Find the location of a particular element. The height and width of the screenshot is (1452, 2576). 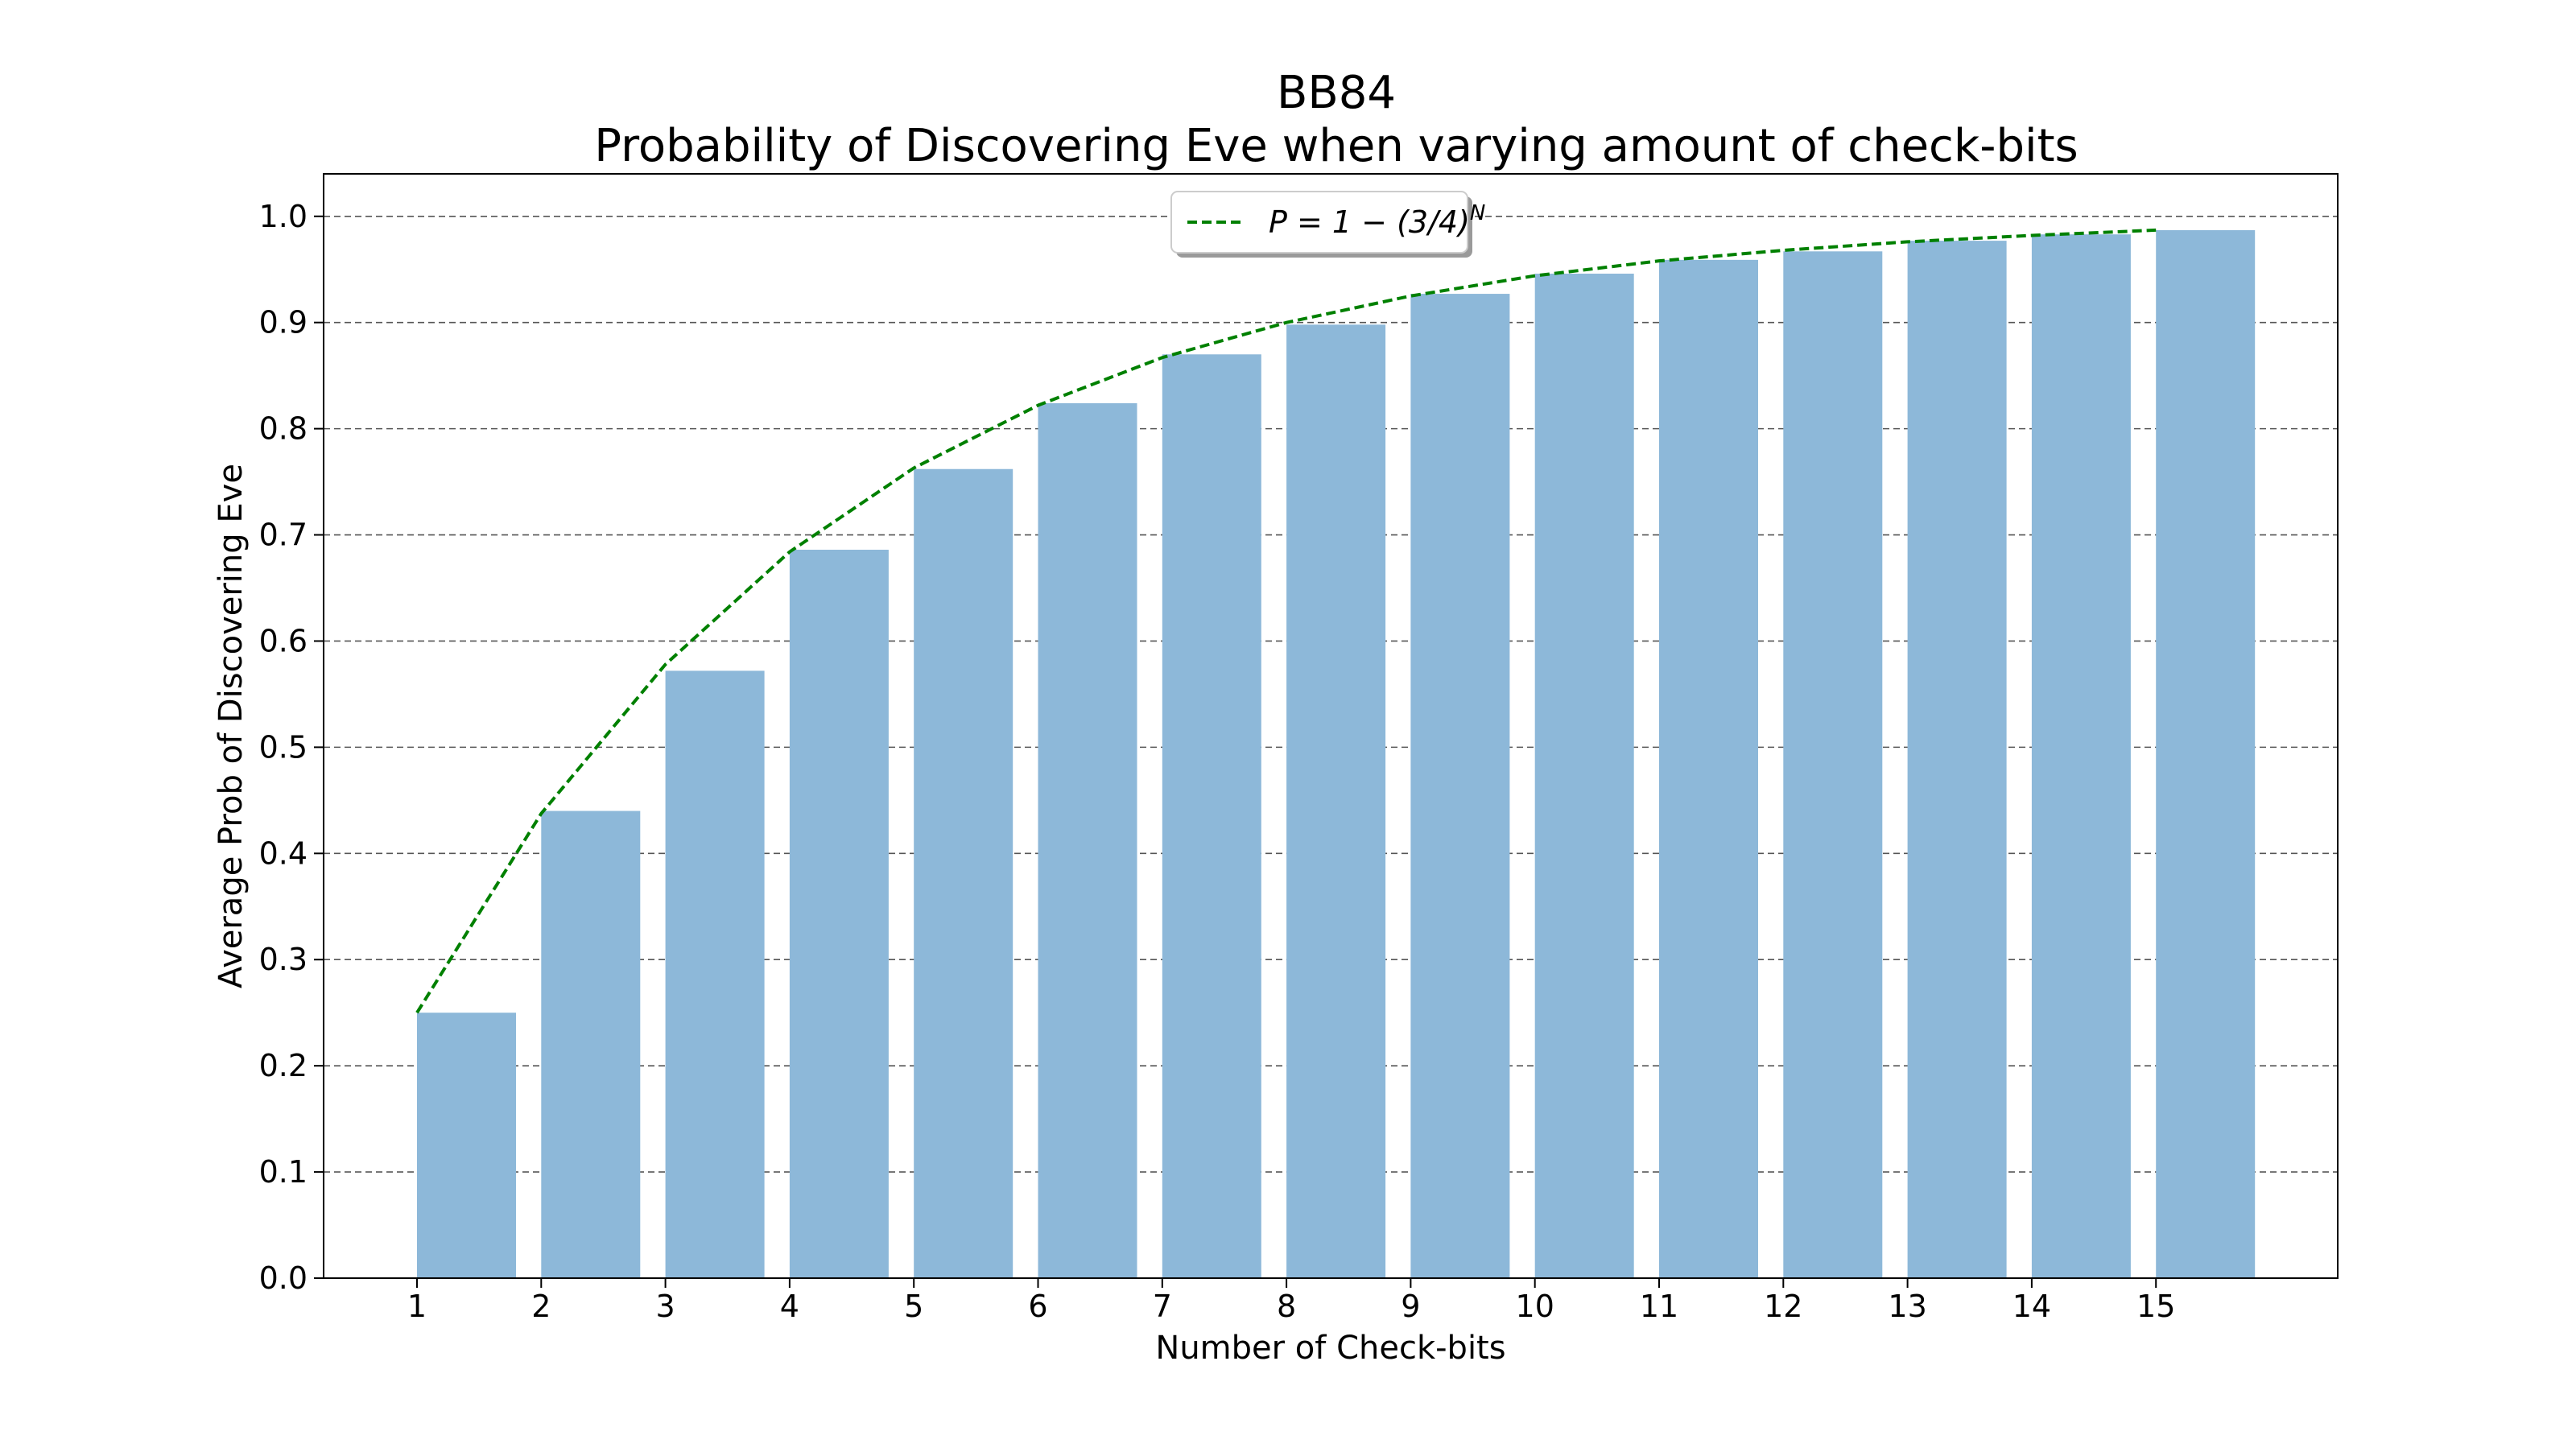

x-axis-ticks: 1 2 3 4 5 6 7 8 9 10 11 12 13 14 15 is located at coordinates (1291, 1301).